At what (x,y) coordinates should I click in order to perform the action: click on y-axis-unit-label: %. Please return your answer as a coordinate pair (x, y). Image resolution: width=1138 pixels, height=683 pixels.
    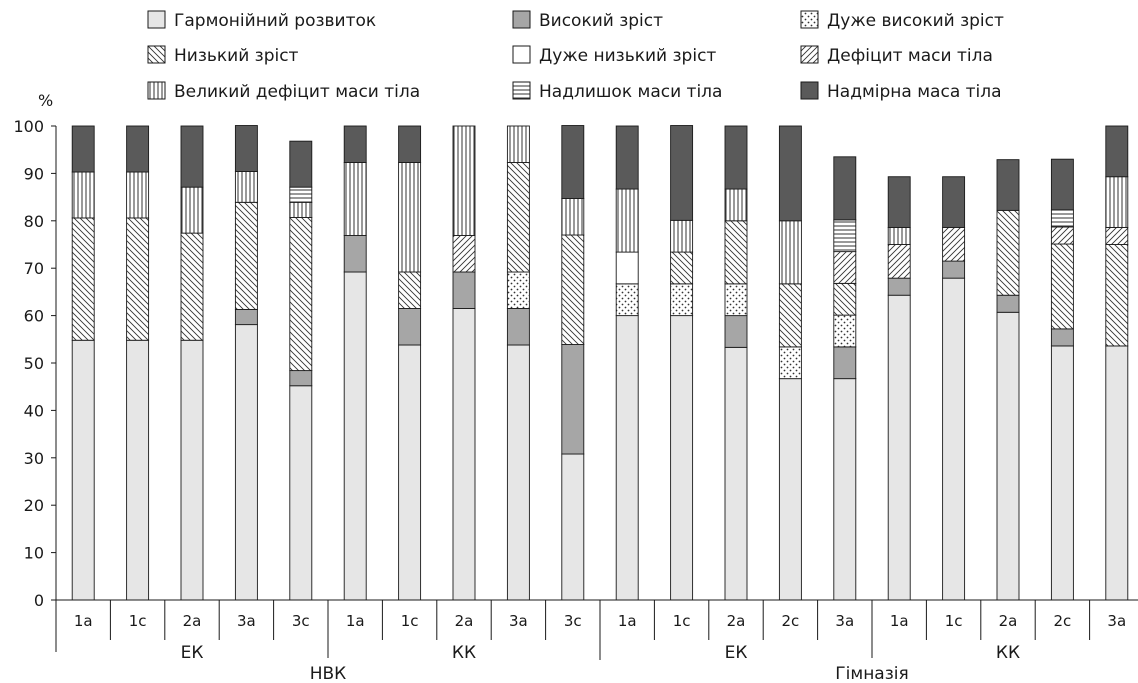
    Looking at the image, I should click on (45, 100).